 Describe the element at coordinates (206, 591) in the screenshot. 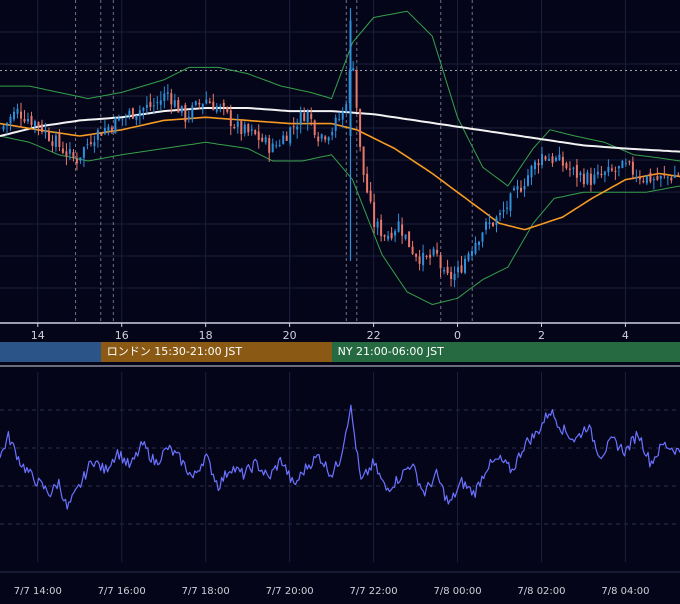

I see `bottom-x-tick-label: 7/7 18:00` at that location.